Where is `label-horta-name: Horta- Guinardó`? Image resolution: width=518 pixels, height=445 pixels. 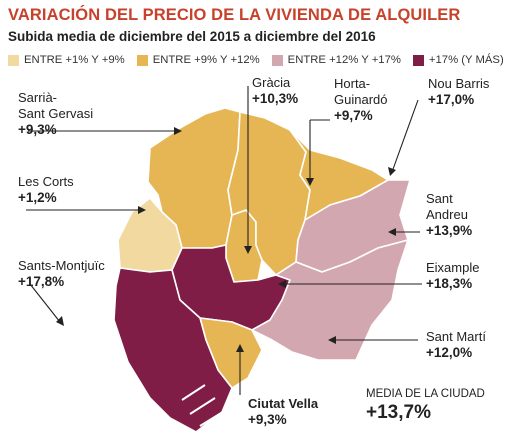
label-horta-name: Horta- Guinardó is located at coordinates (361, 91).